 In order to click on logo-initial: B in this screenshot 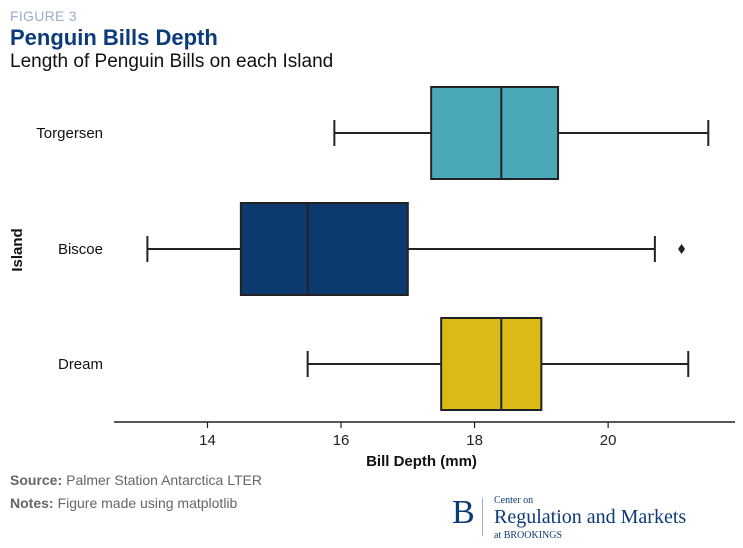, I will do `click(463, 512)`.